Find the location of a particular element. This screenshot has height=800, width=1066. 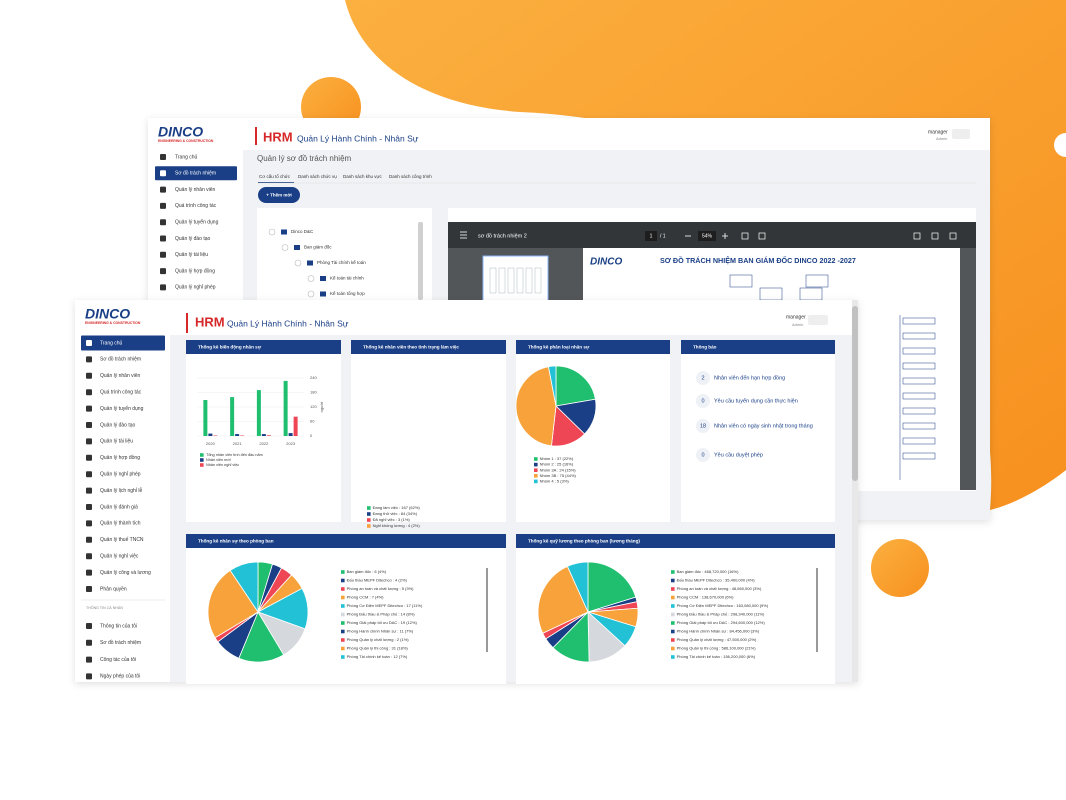

tree-item: Ban giám đốc is located at coordinates (318, 247).